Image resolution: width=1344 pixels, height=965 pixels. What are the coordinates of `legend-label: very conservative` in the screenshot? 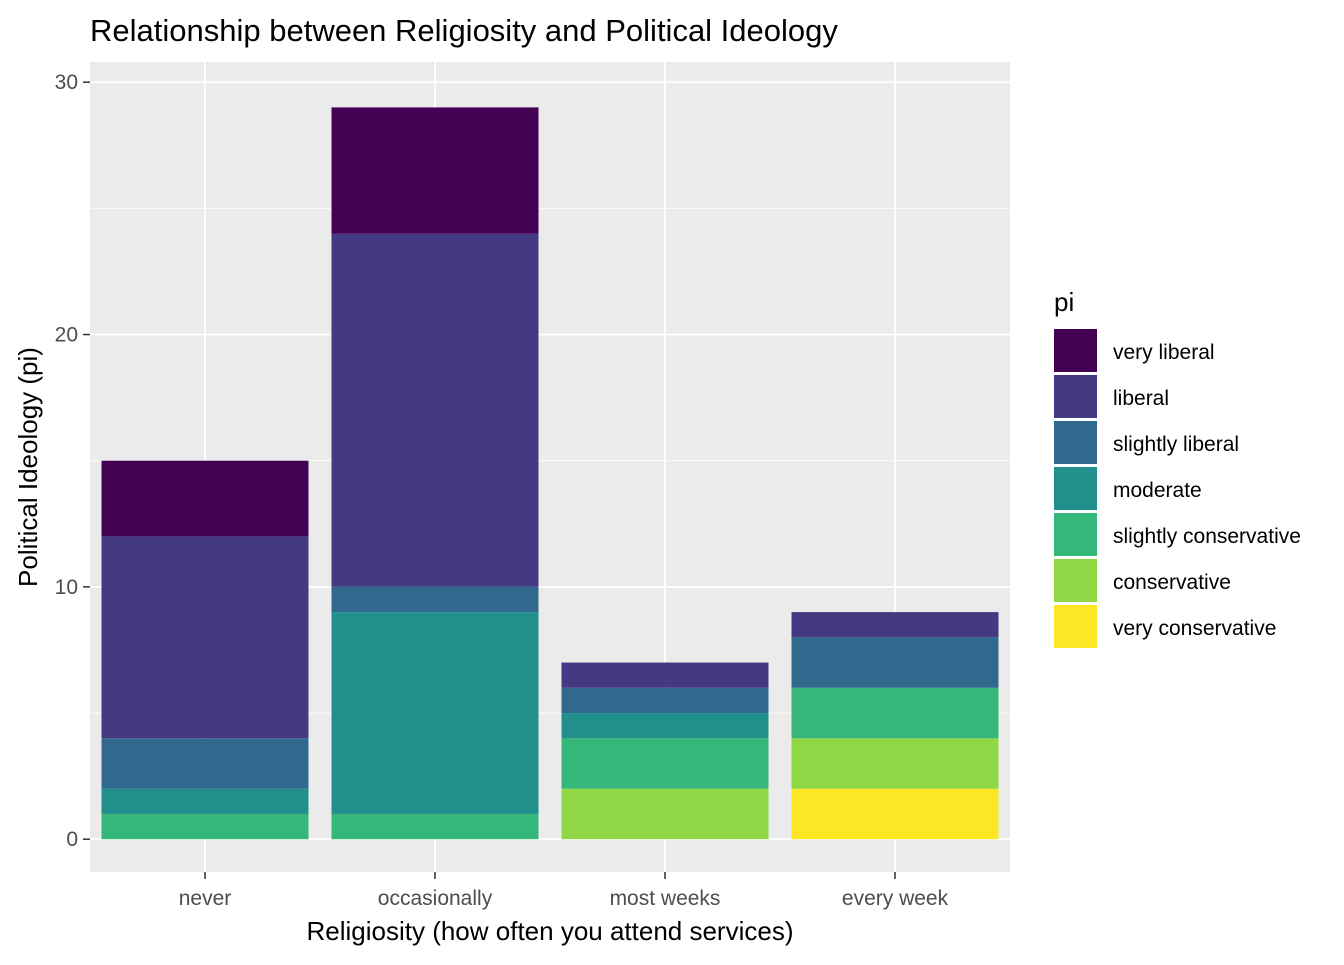 It's located at (1194, 628).